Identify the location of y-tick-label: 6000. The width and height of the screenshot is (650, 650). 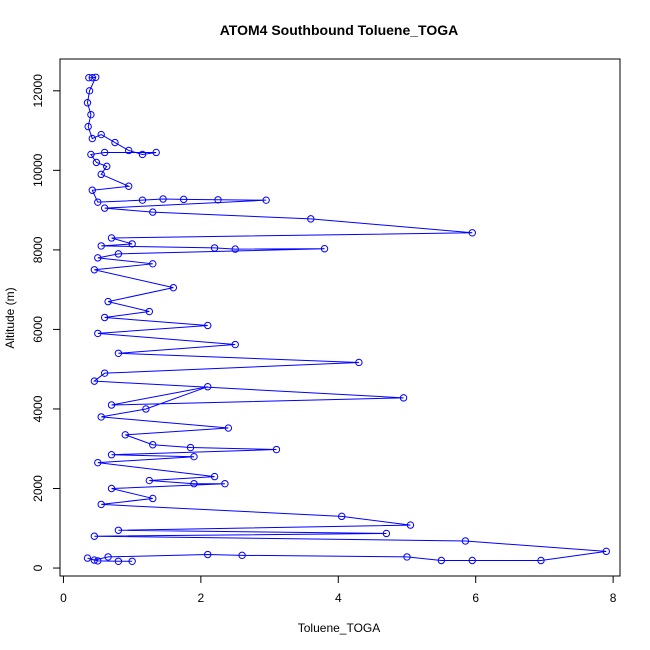
(38, 329).